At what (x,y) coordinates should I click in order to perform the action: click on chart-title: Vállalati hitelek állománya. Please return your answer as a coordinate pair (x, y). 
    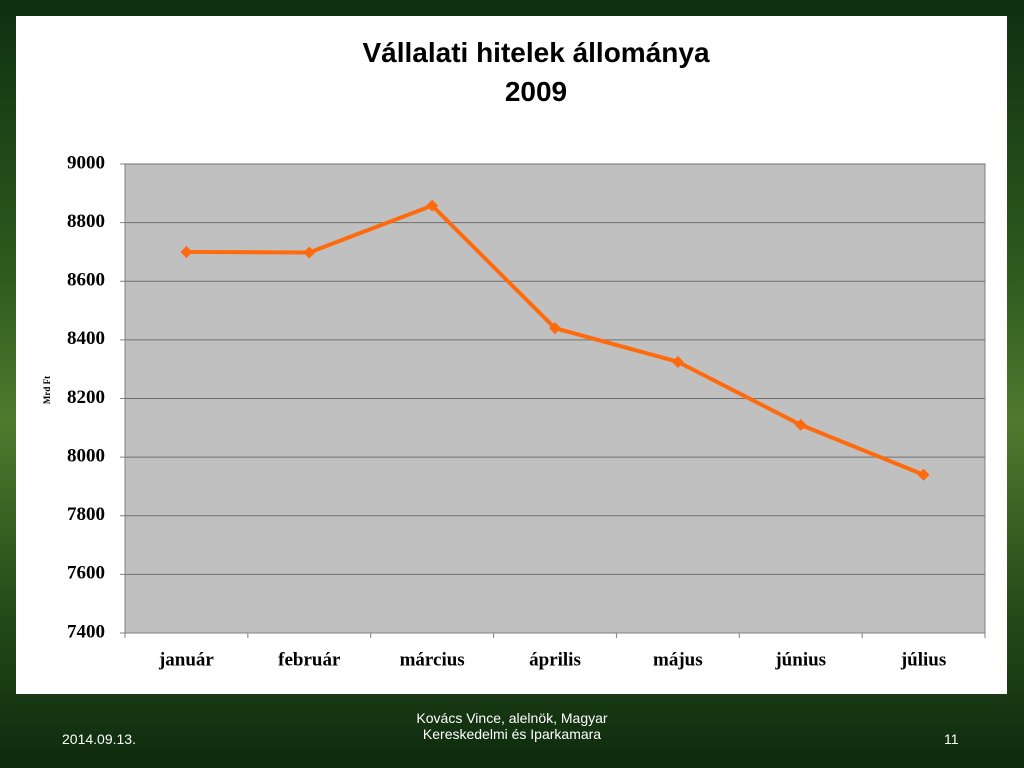
    Looking at the image, I should click on (535, 52).